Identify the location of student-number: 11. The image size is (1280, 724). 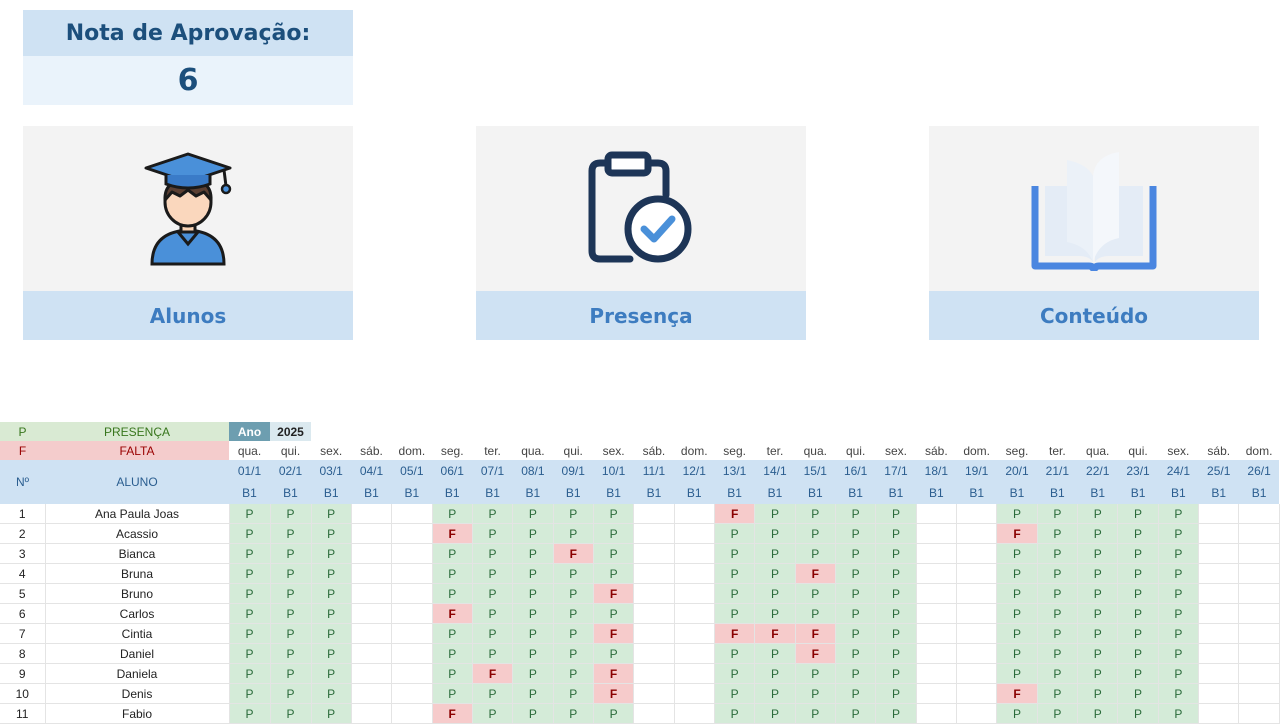
(23, 713).